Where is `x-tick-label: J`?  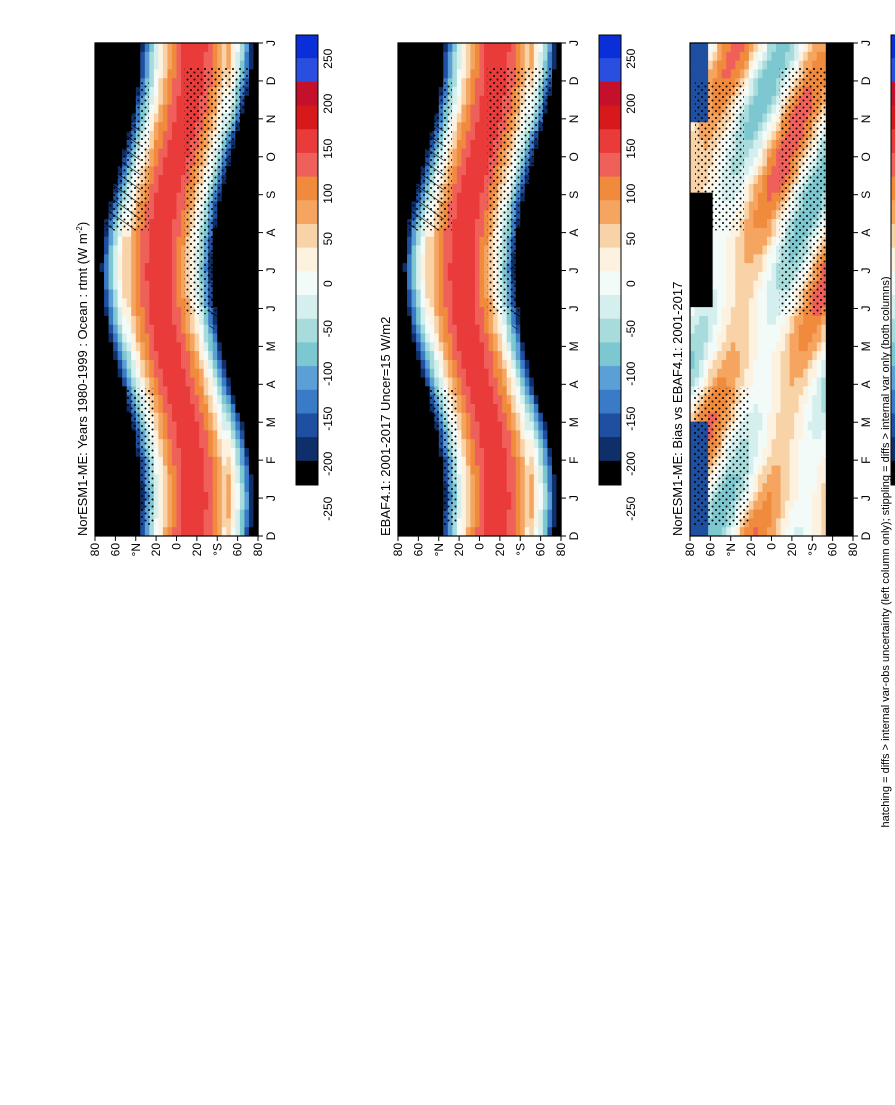 x-tick-label: J is located at coordinates (574, 271).